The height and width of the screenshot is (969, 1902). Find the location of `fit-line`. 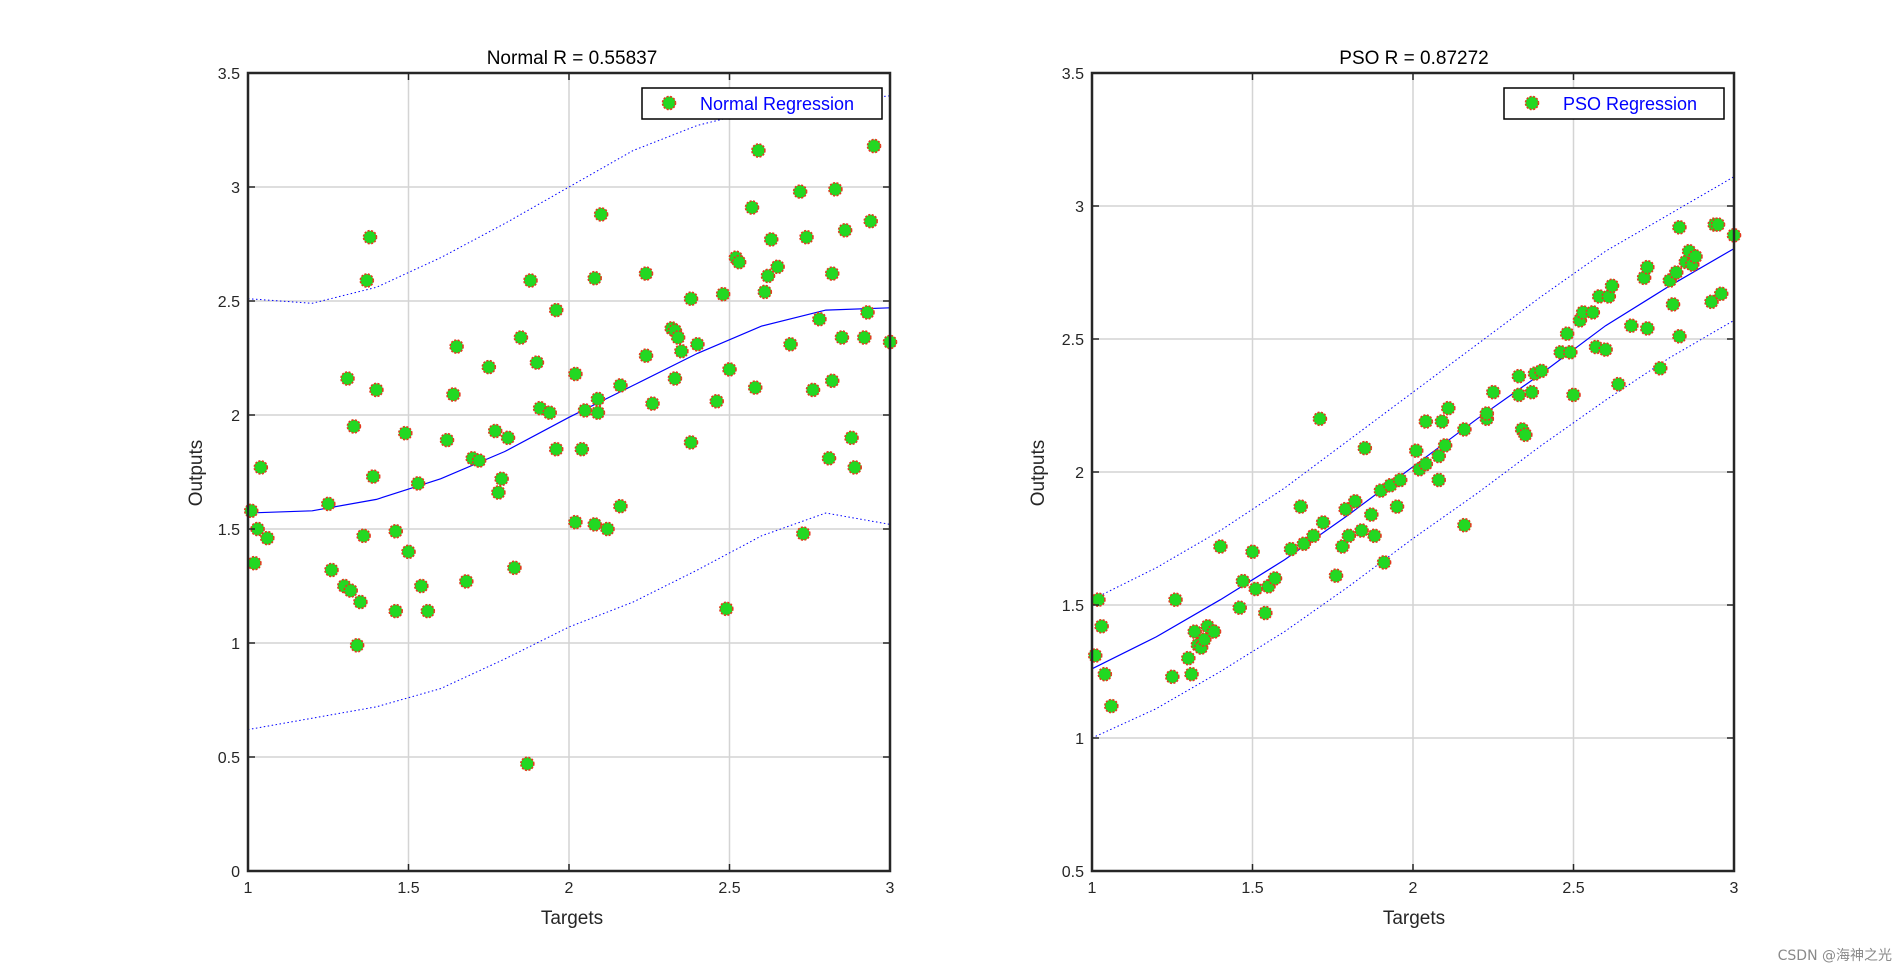

fit-line is located at coordinates (569, 410).